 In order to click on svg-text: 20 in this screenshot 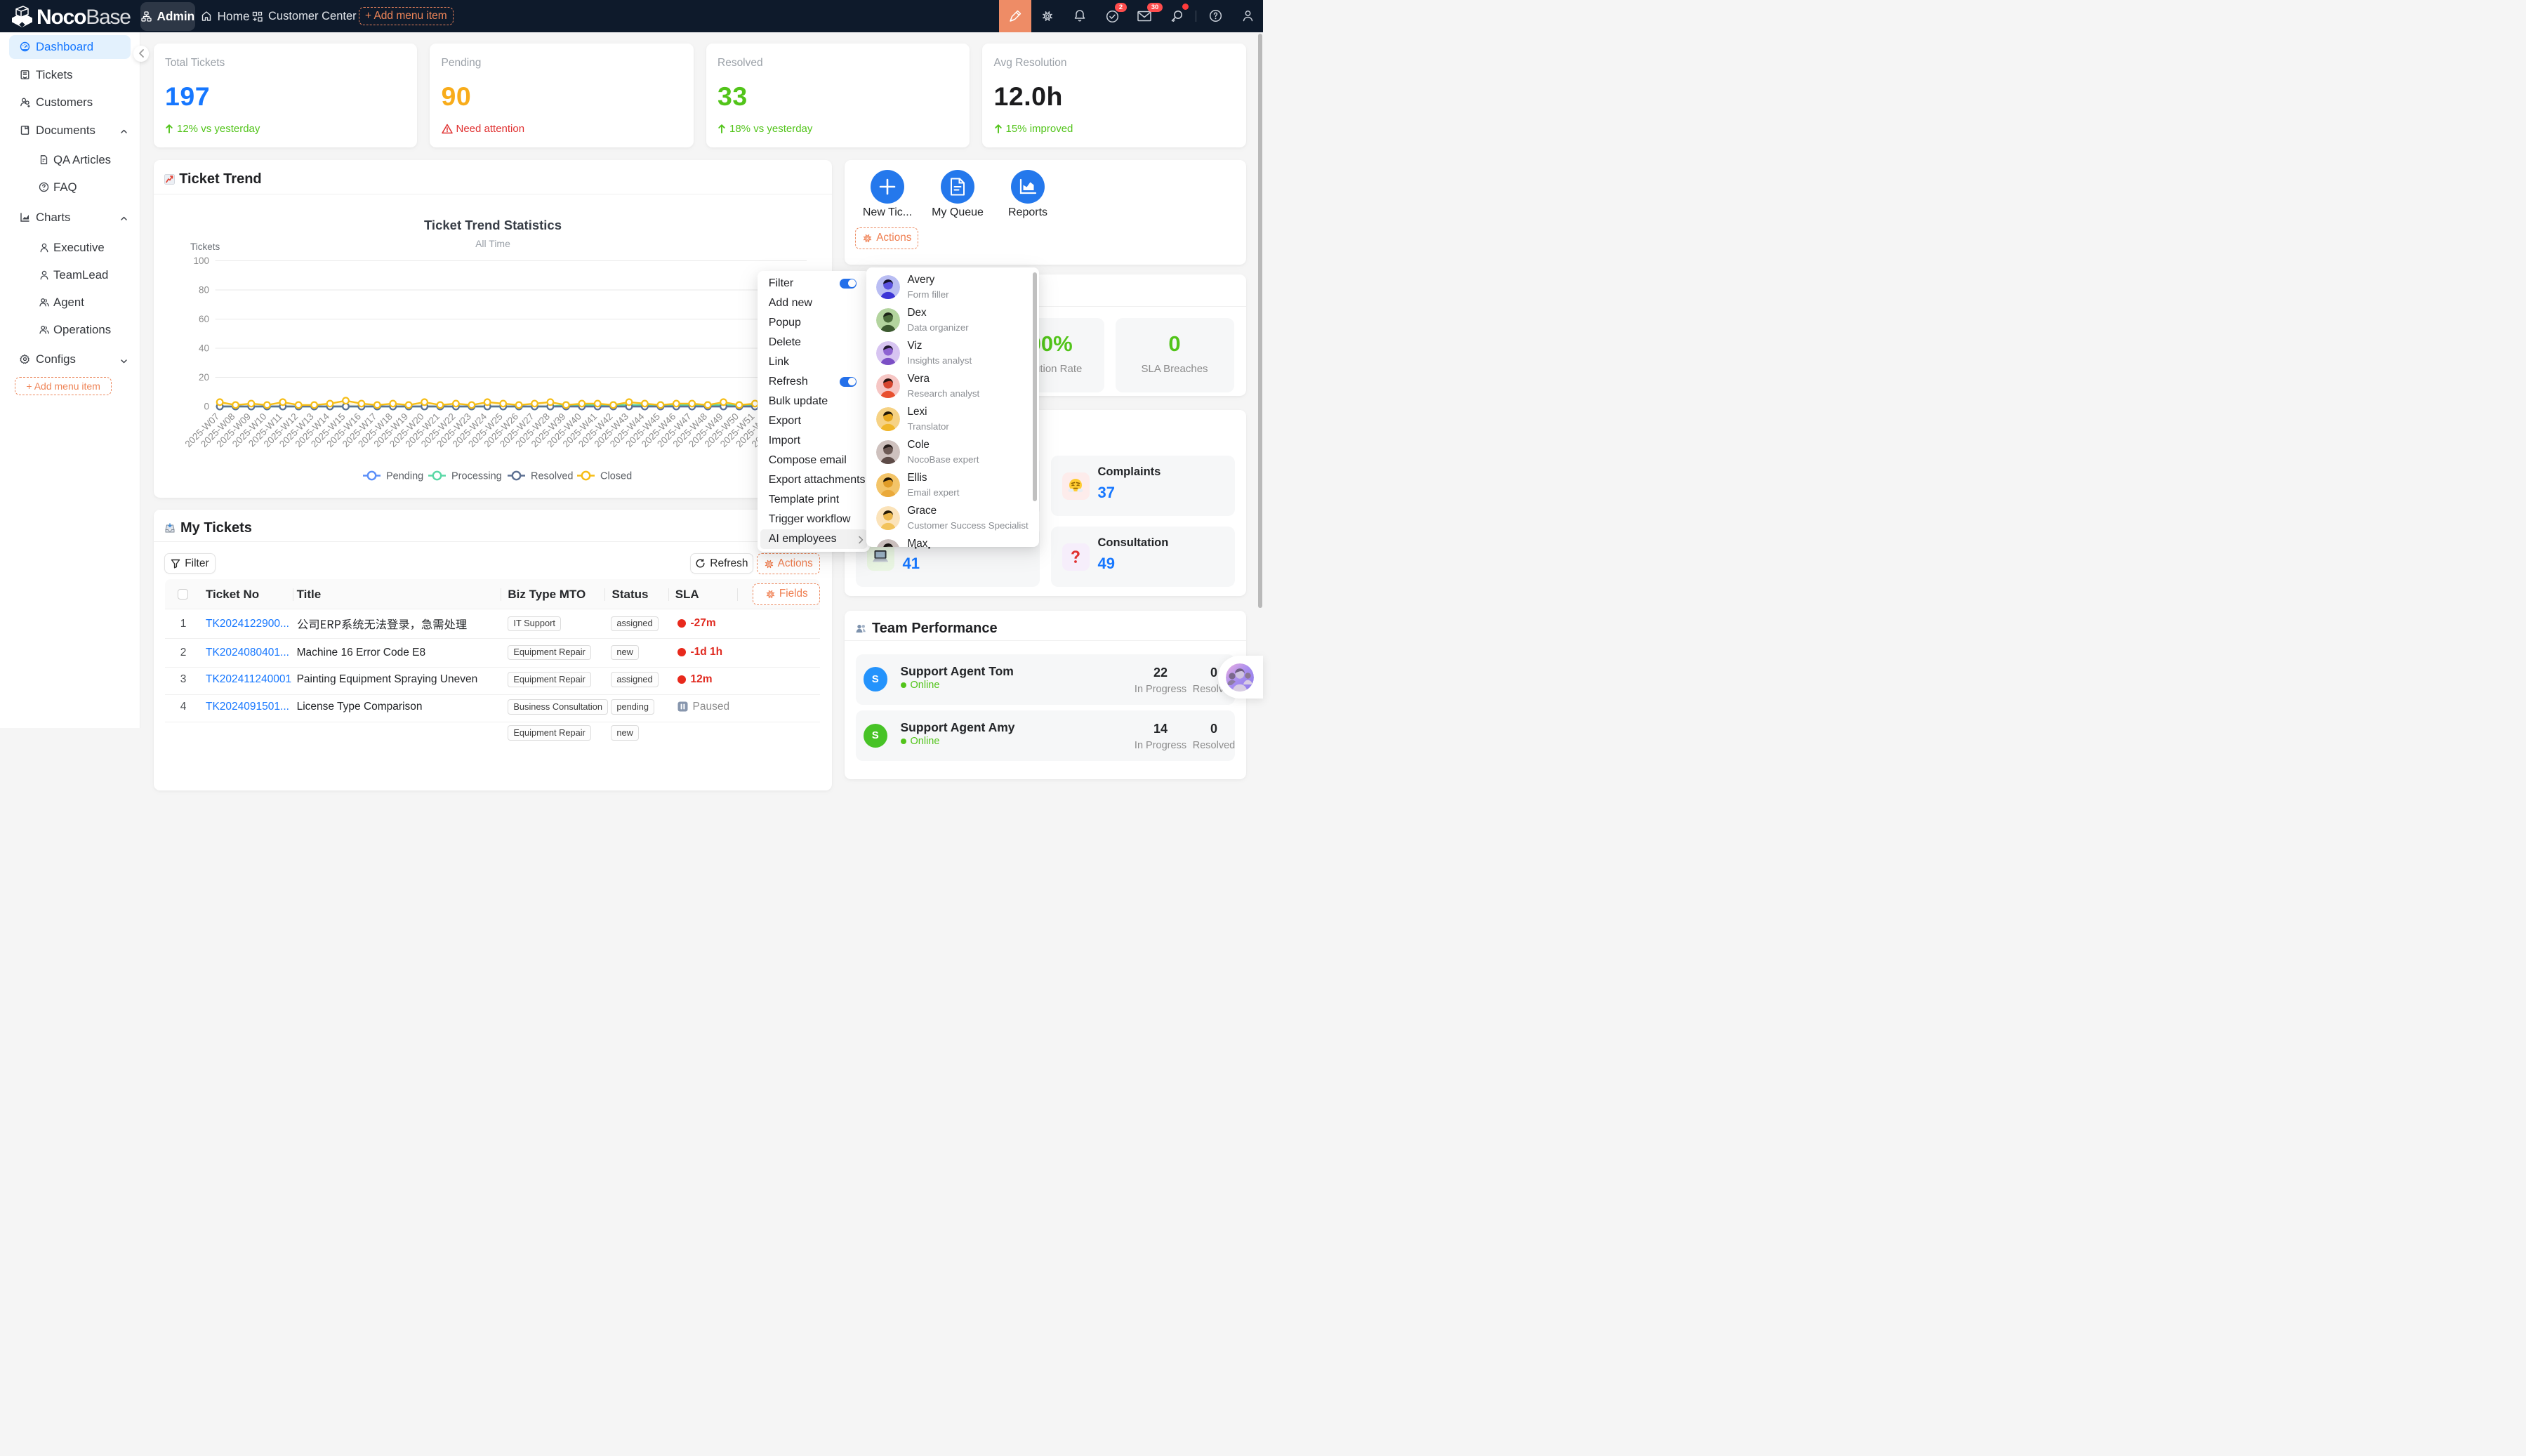, I will do `click(203, 378)`.